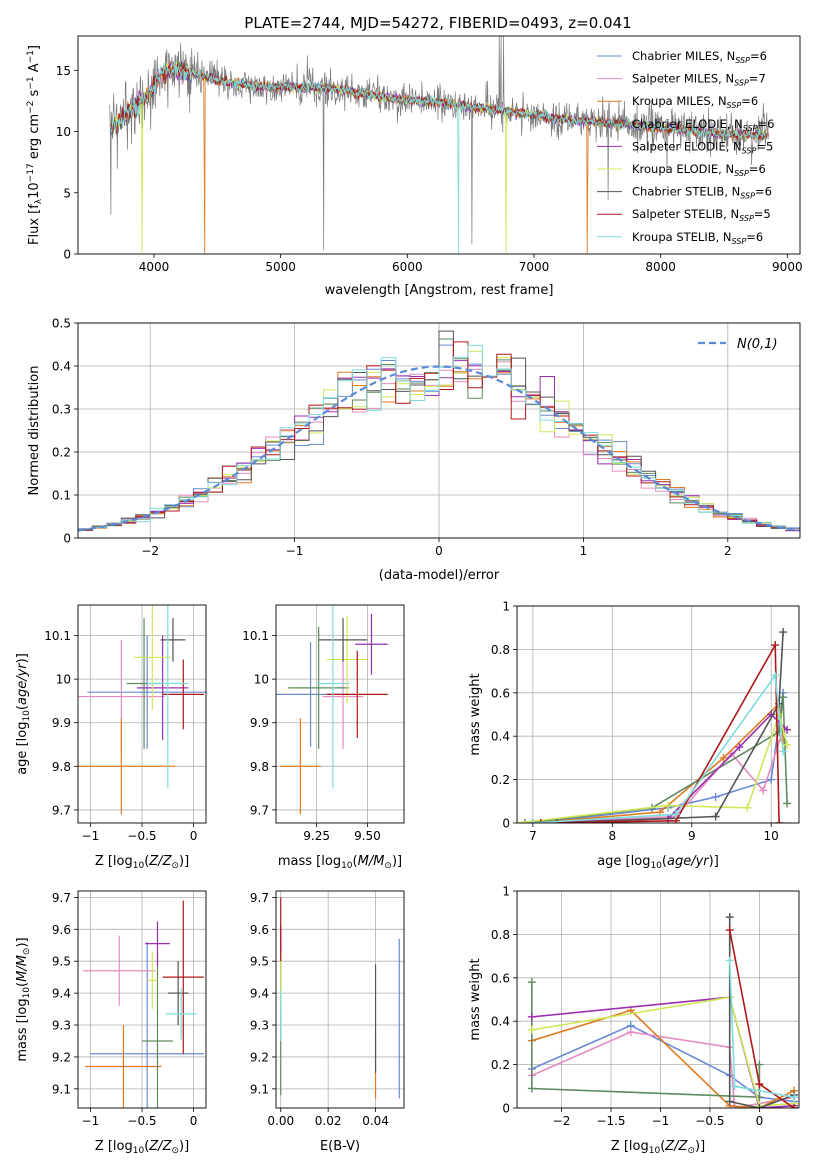  I want to click on y-tick-label: 9.8, so click(259, 767).